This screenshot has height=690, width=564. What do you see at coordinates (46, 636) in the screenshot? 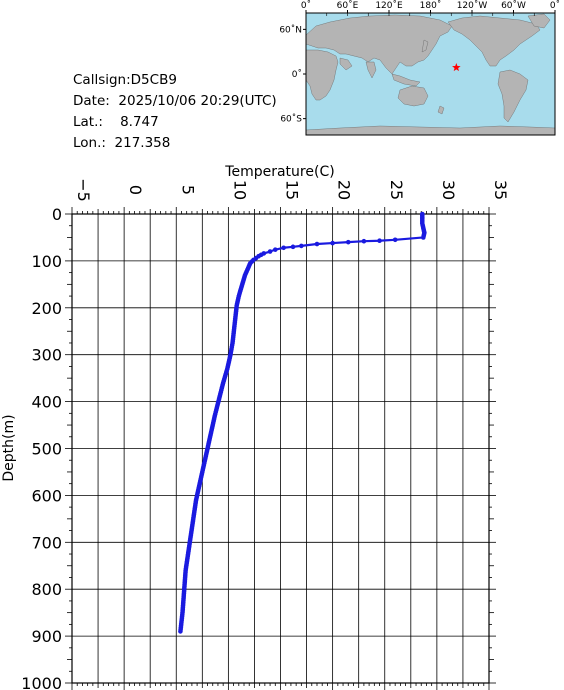
I see `y-tick-label: 900` at bounding box center [46, 636].